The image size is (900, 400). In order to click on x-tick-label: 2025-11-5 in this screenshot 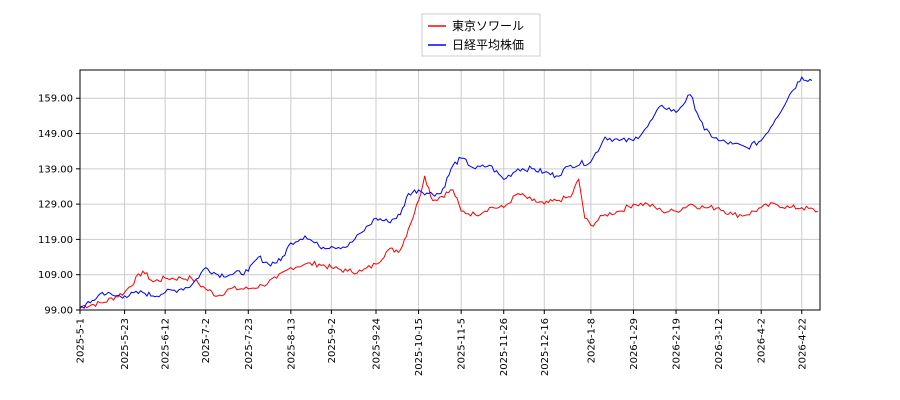, I will do `click(462, 344)`.